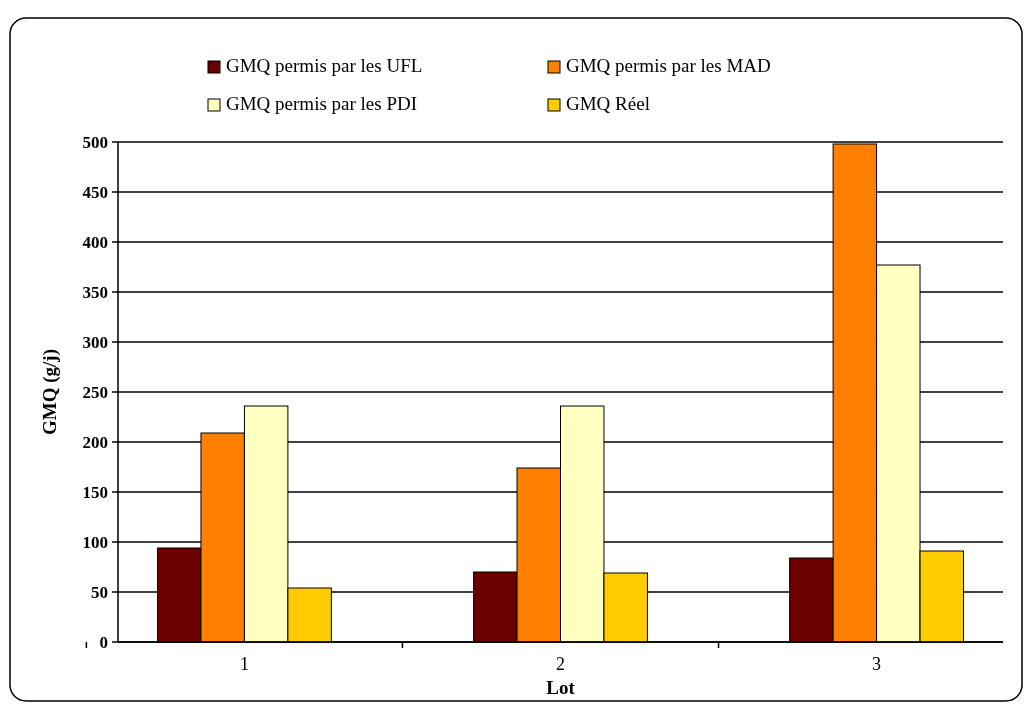 The height and width of the screenshot is (711, 1032). I want to click on y-tick-label: 350, so click(95, 292).